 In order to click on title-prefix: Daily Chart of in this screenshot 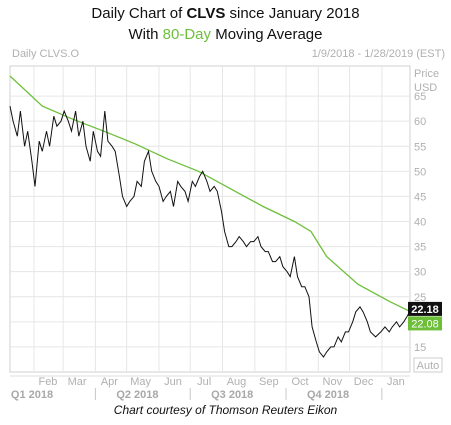, I will do `click(139, 13)`.